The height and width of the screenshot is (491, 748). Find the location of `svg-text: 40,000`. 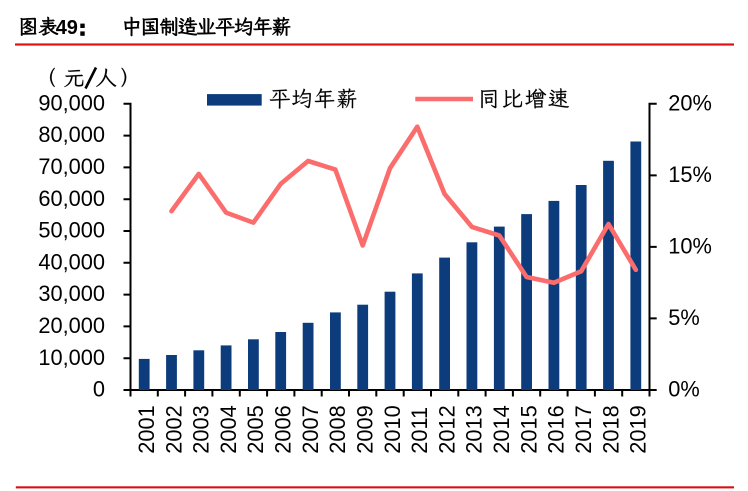

svg-text: 40,000 is located at coordinates (71, 261).